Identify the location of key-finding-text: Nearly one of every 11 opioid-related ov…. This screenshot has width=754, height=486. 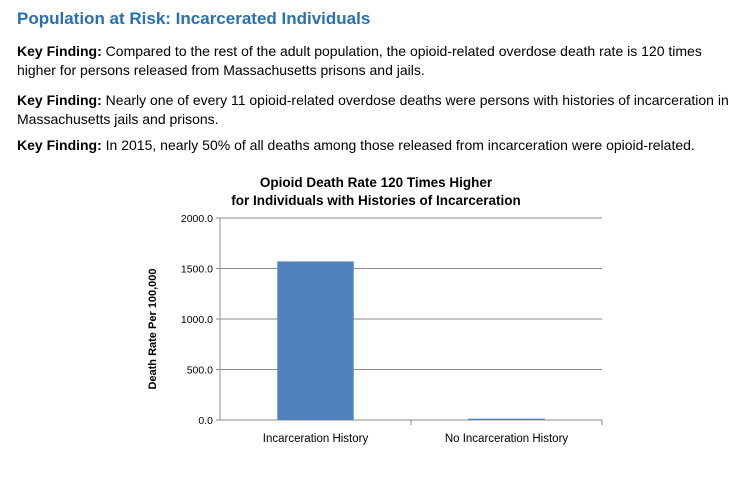
(373, 109).